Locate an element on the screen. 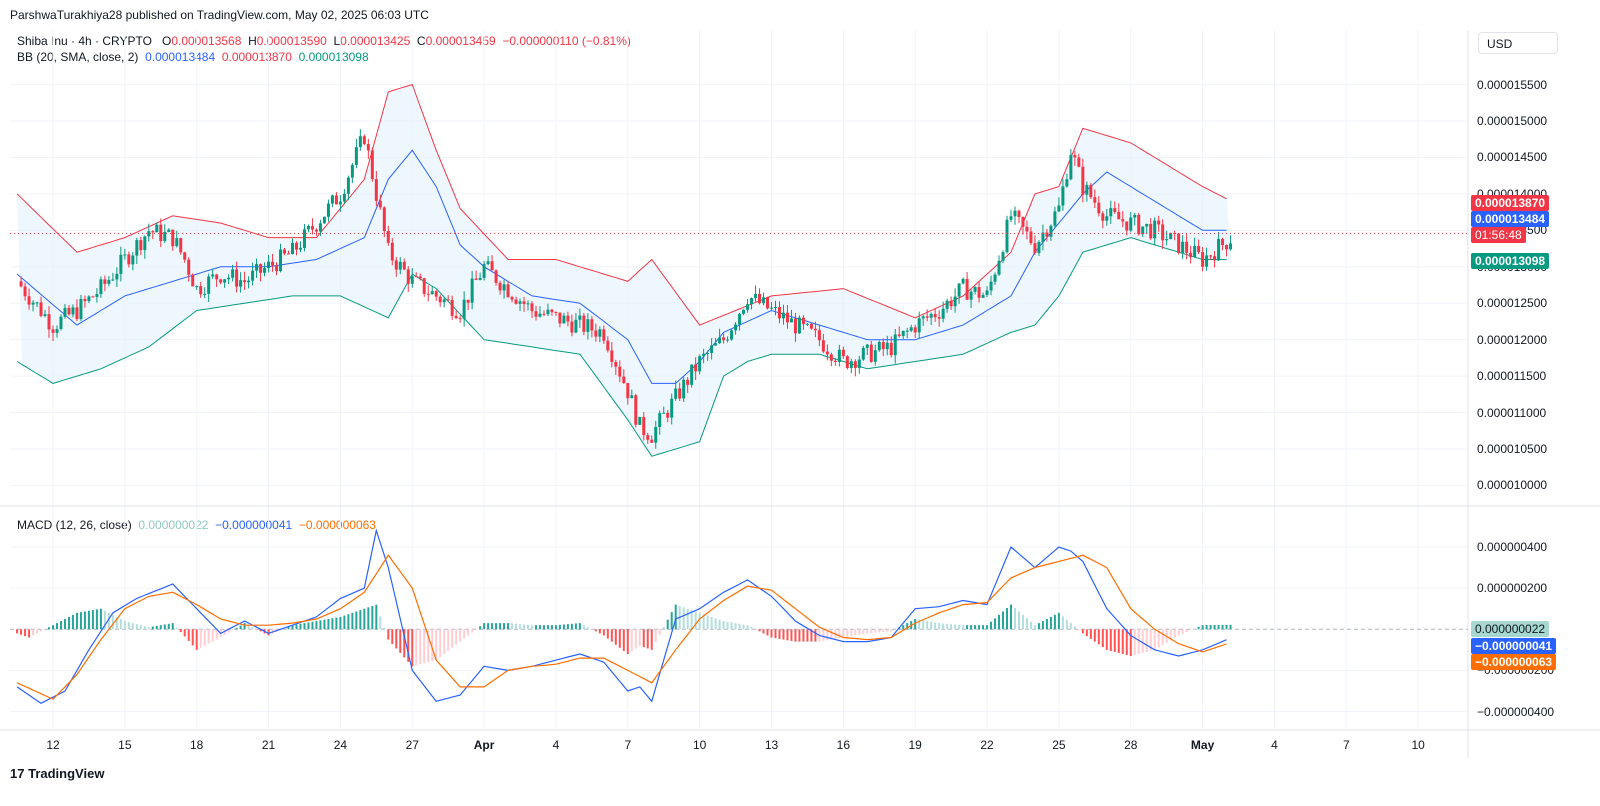  price-axis-label: 0.000011000 is located at coordinates (1512, 412).